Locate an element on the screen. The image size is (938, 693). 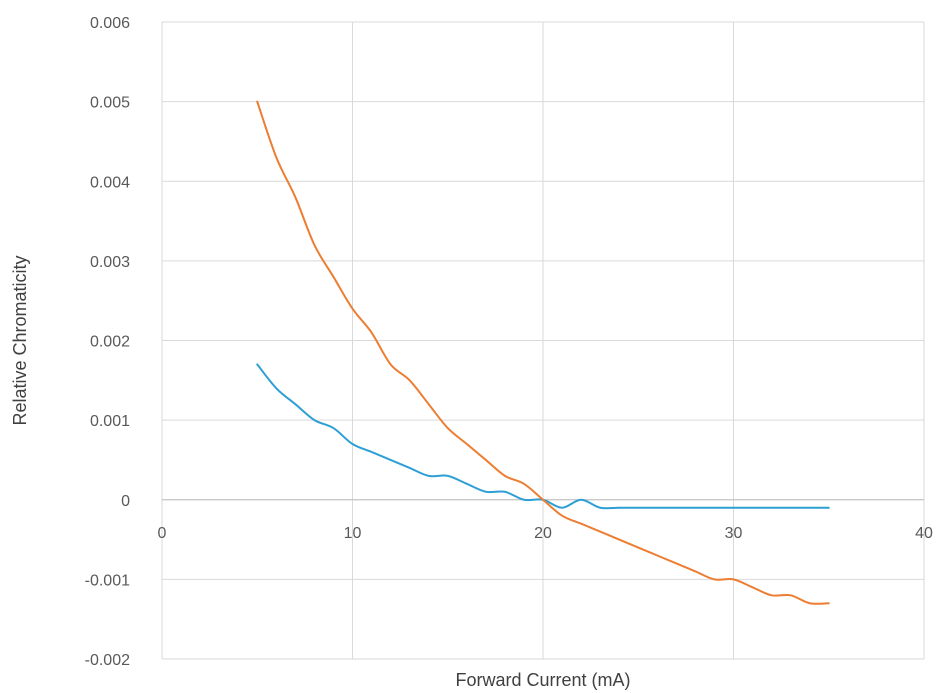
y-tick-label: -0.001 is located at coordinates (107, 580).